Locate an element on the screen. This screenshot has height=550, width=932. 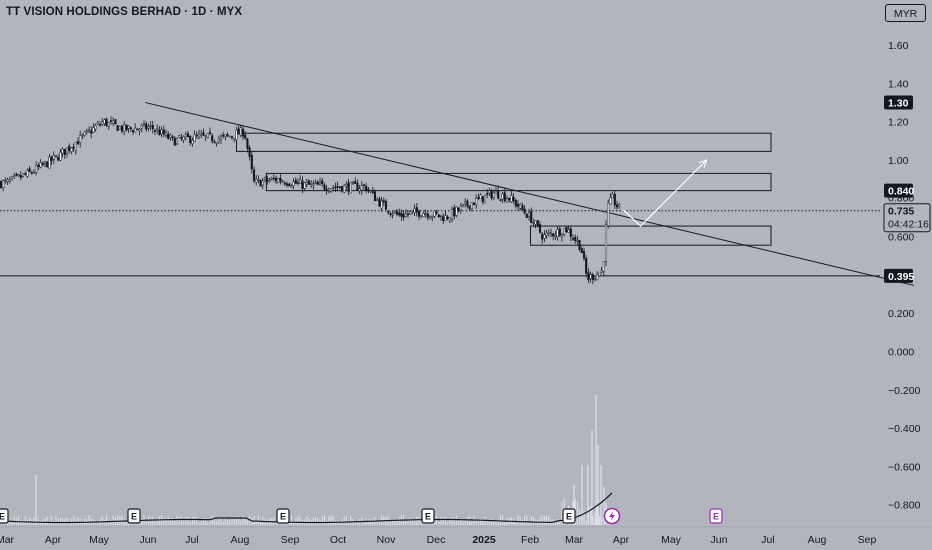
y-tick-label: −0.200 is located at coordinates (904, 391).